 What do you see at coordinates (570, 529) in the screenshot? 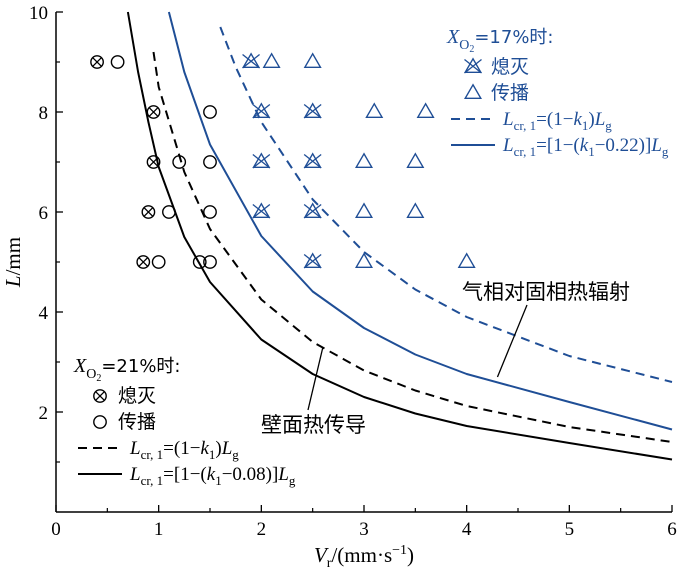
I see `x-tick-label: 5` at bounding box center [570, 529].